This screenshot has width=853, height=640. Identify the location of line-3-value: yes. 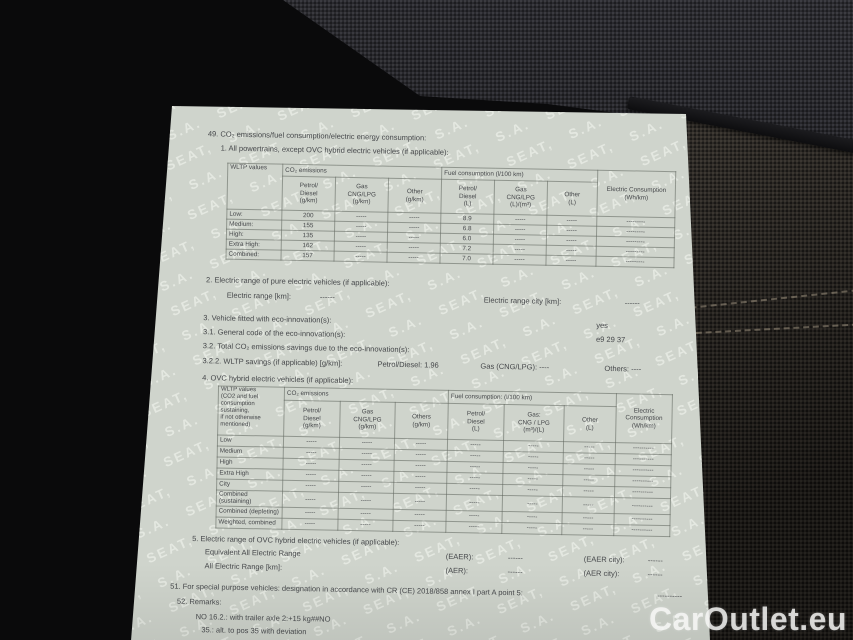
(602, 325).